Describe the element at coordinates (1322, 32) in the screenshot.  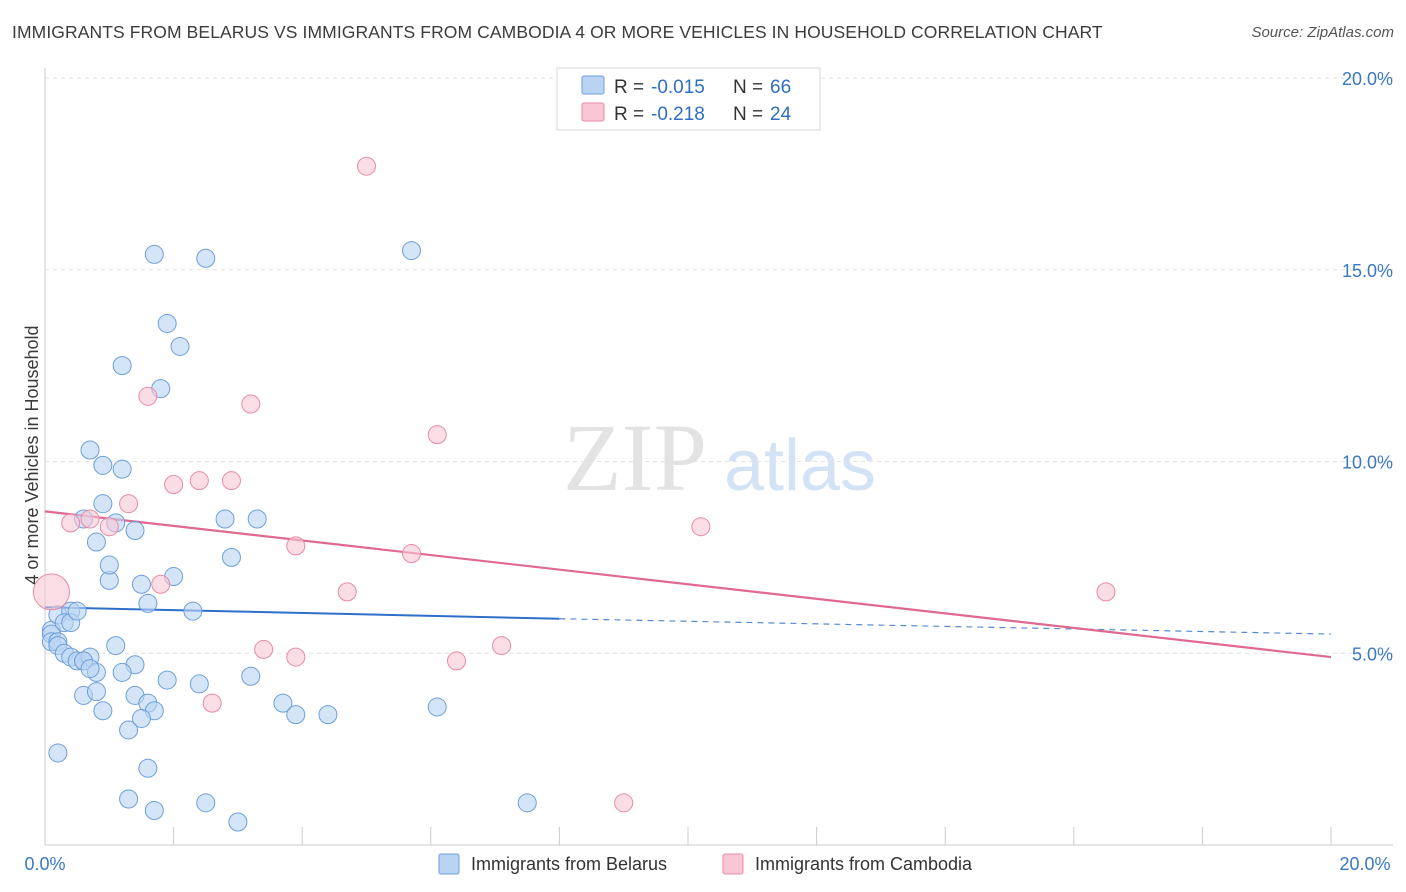
I see `source-label: Source: ZipAtlas.com` at that location.